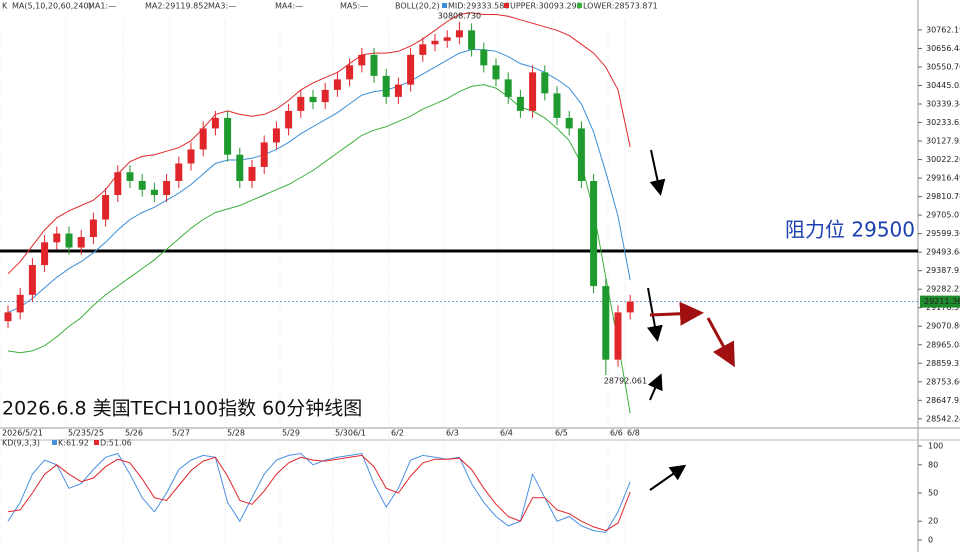  What do you see at coordinates (943, 233) in the screenshot?
I see `y-tick-label: 29599.36` at bounding box center [943, 233].